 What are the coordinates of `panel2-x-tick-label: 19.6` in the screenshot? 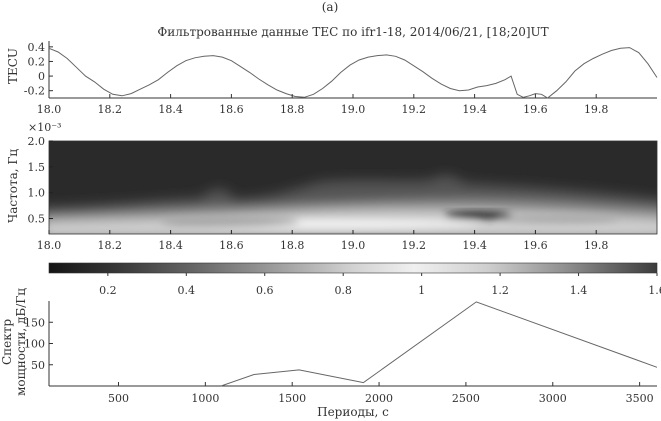 It's located at (535, 245).